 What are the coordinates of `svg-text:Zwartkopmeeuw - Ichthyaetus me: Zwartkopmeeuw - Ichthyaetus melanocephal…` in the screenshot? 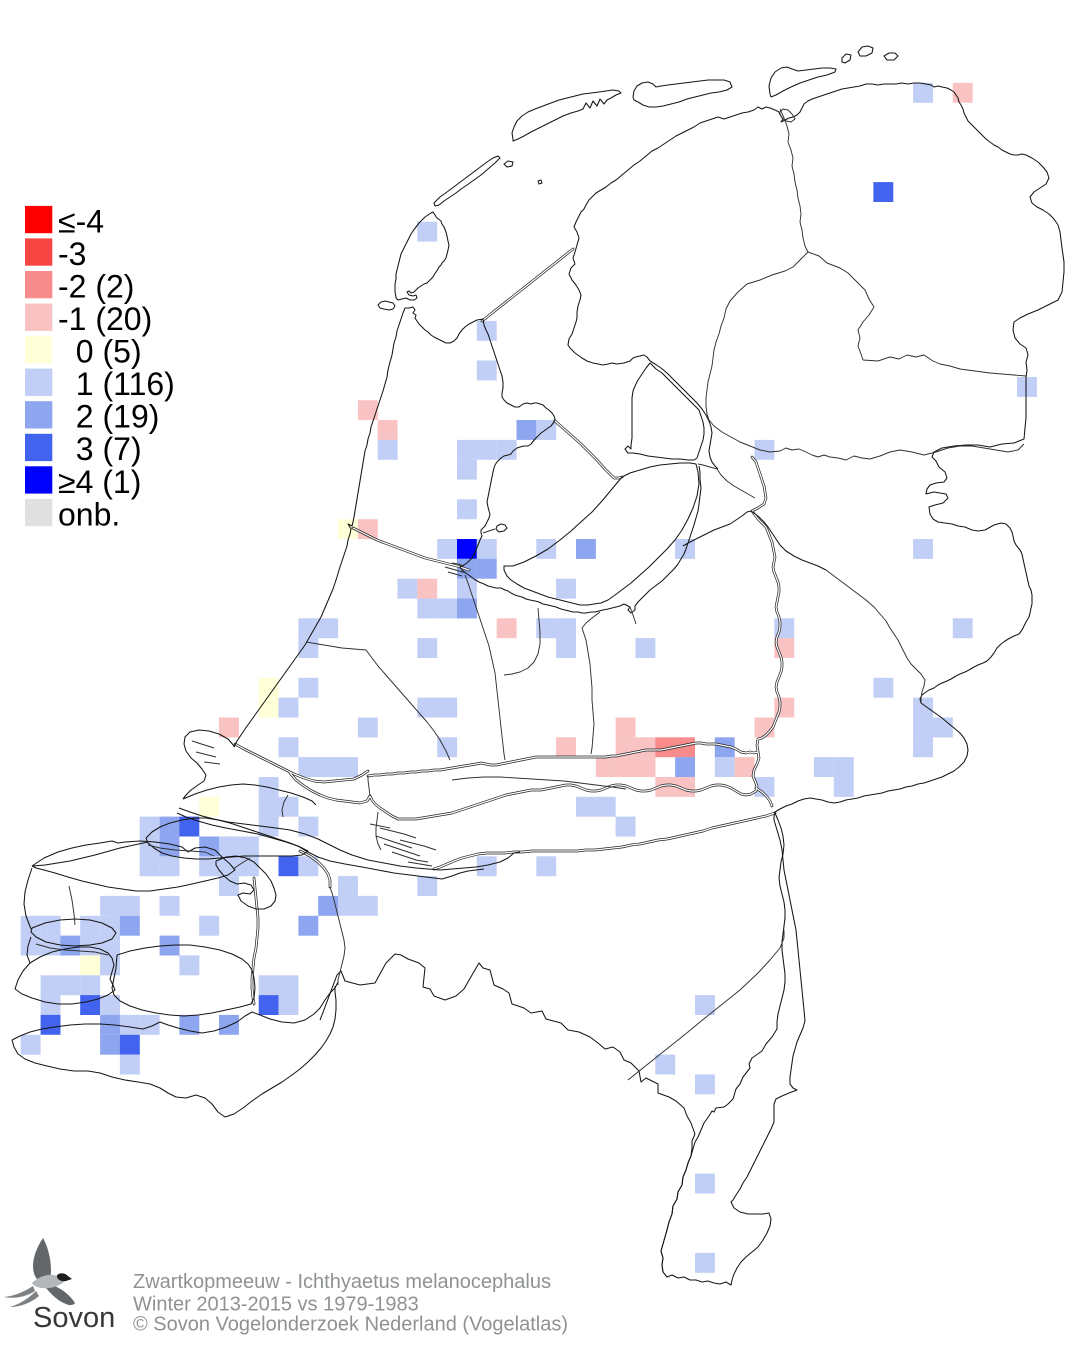 It's located at (342, 1282).